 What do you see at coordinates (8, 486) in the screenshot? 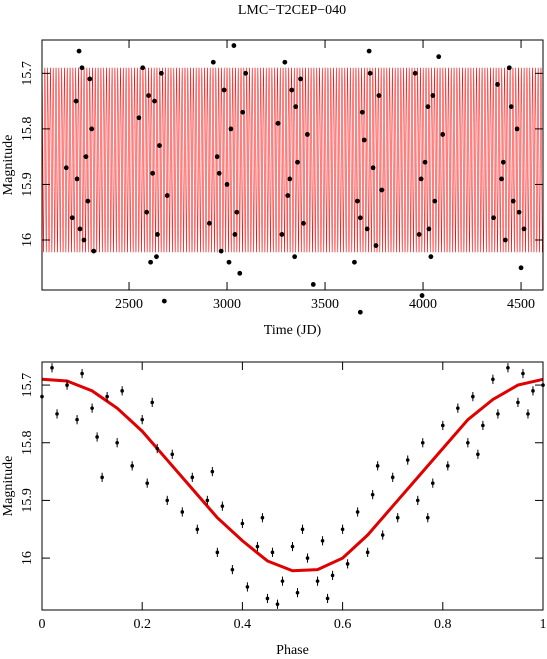
I see `y-axis-label: Magnitude` at bounding box center [8, 486].